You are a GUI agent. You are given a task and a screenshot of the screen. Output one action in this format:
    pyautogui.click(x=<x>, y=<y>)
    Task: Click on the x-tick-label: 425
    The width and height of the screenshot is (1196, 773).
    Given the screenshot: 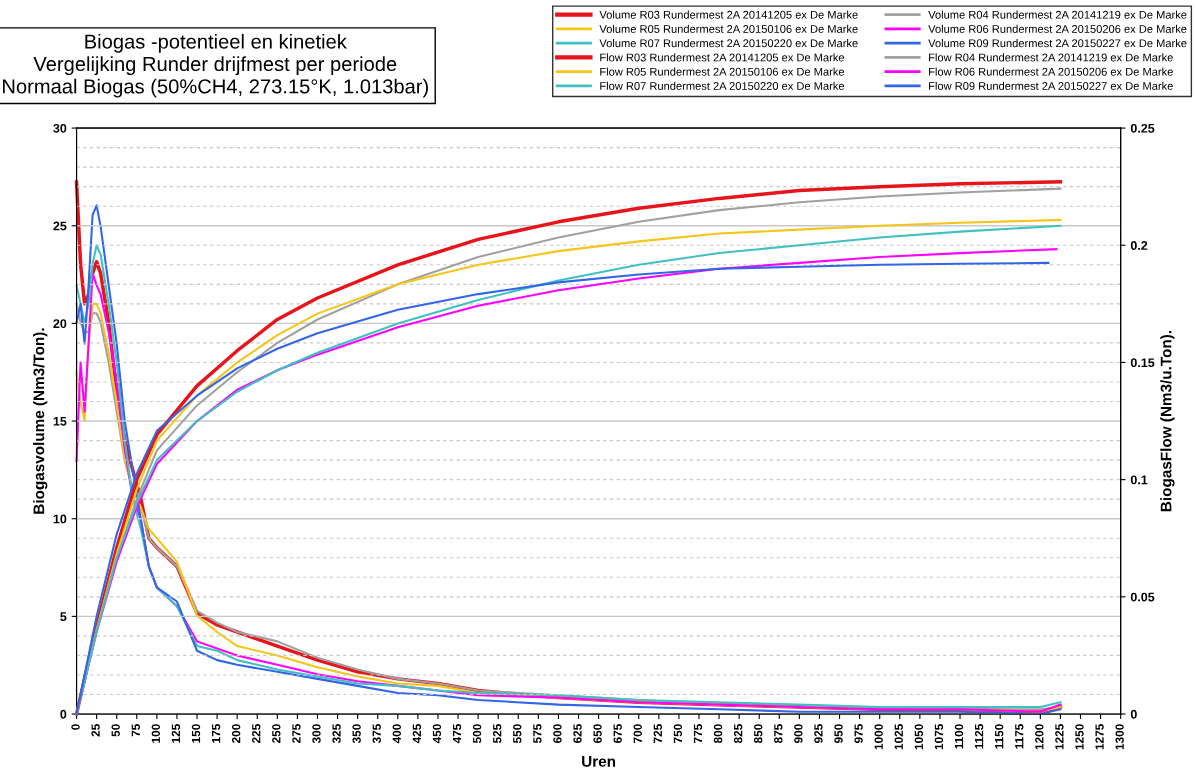 What is the action you would take?
    pyautogui.click(x=417, y=734)
    